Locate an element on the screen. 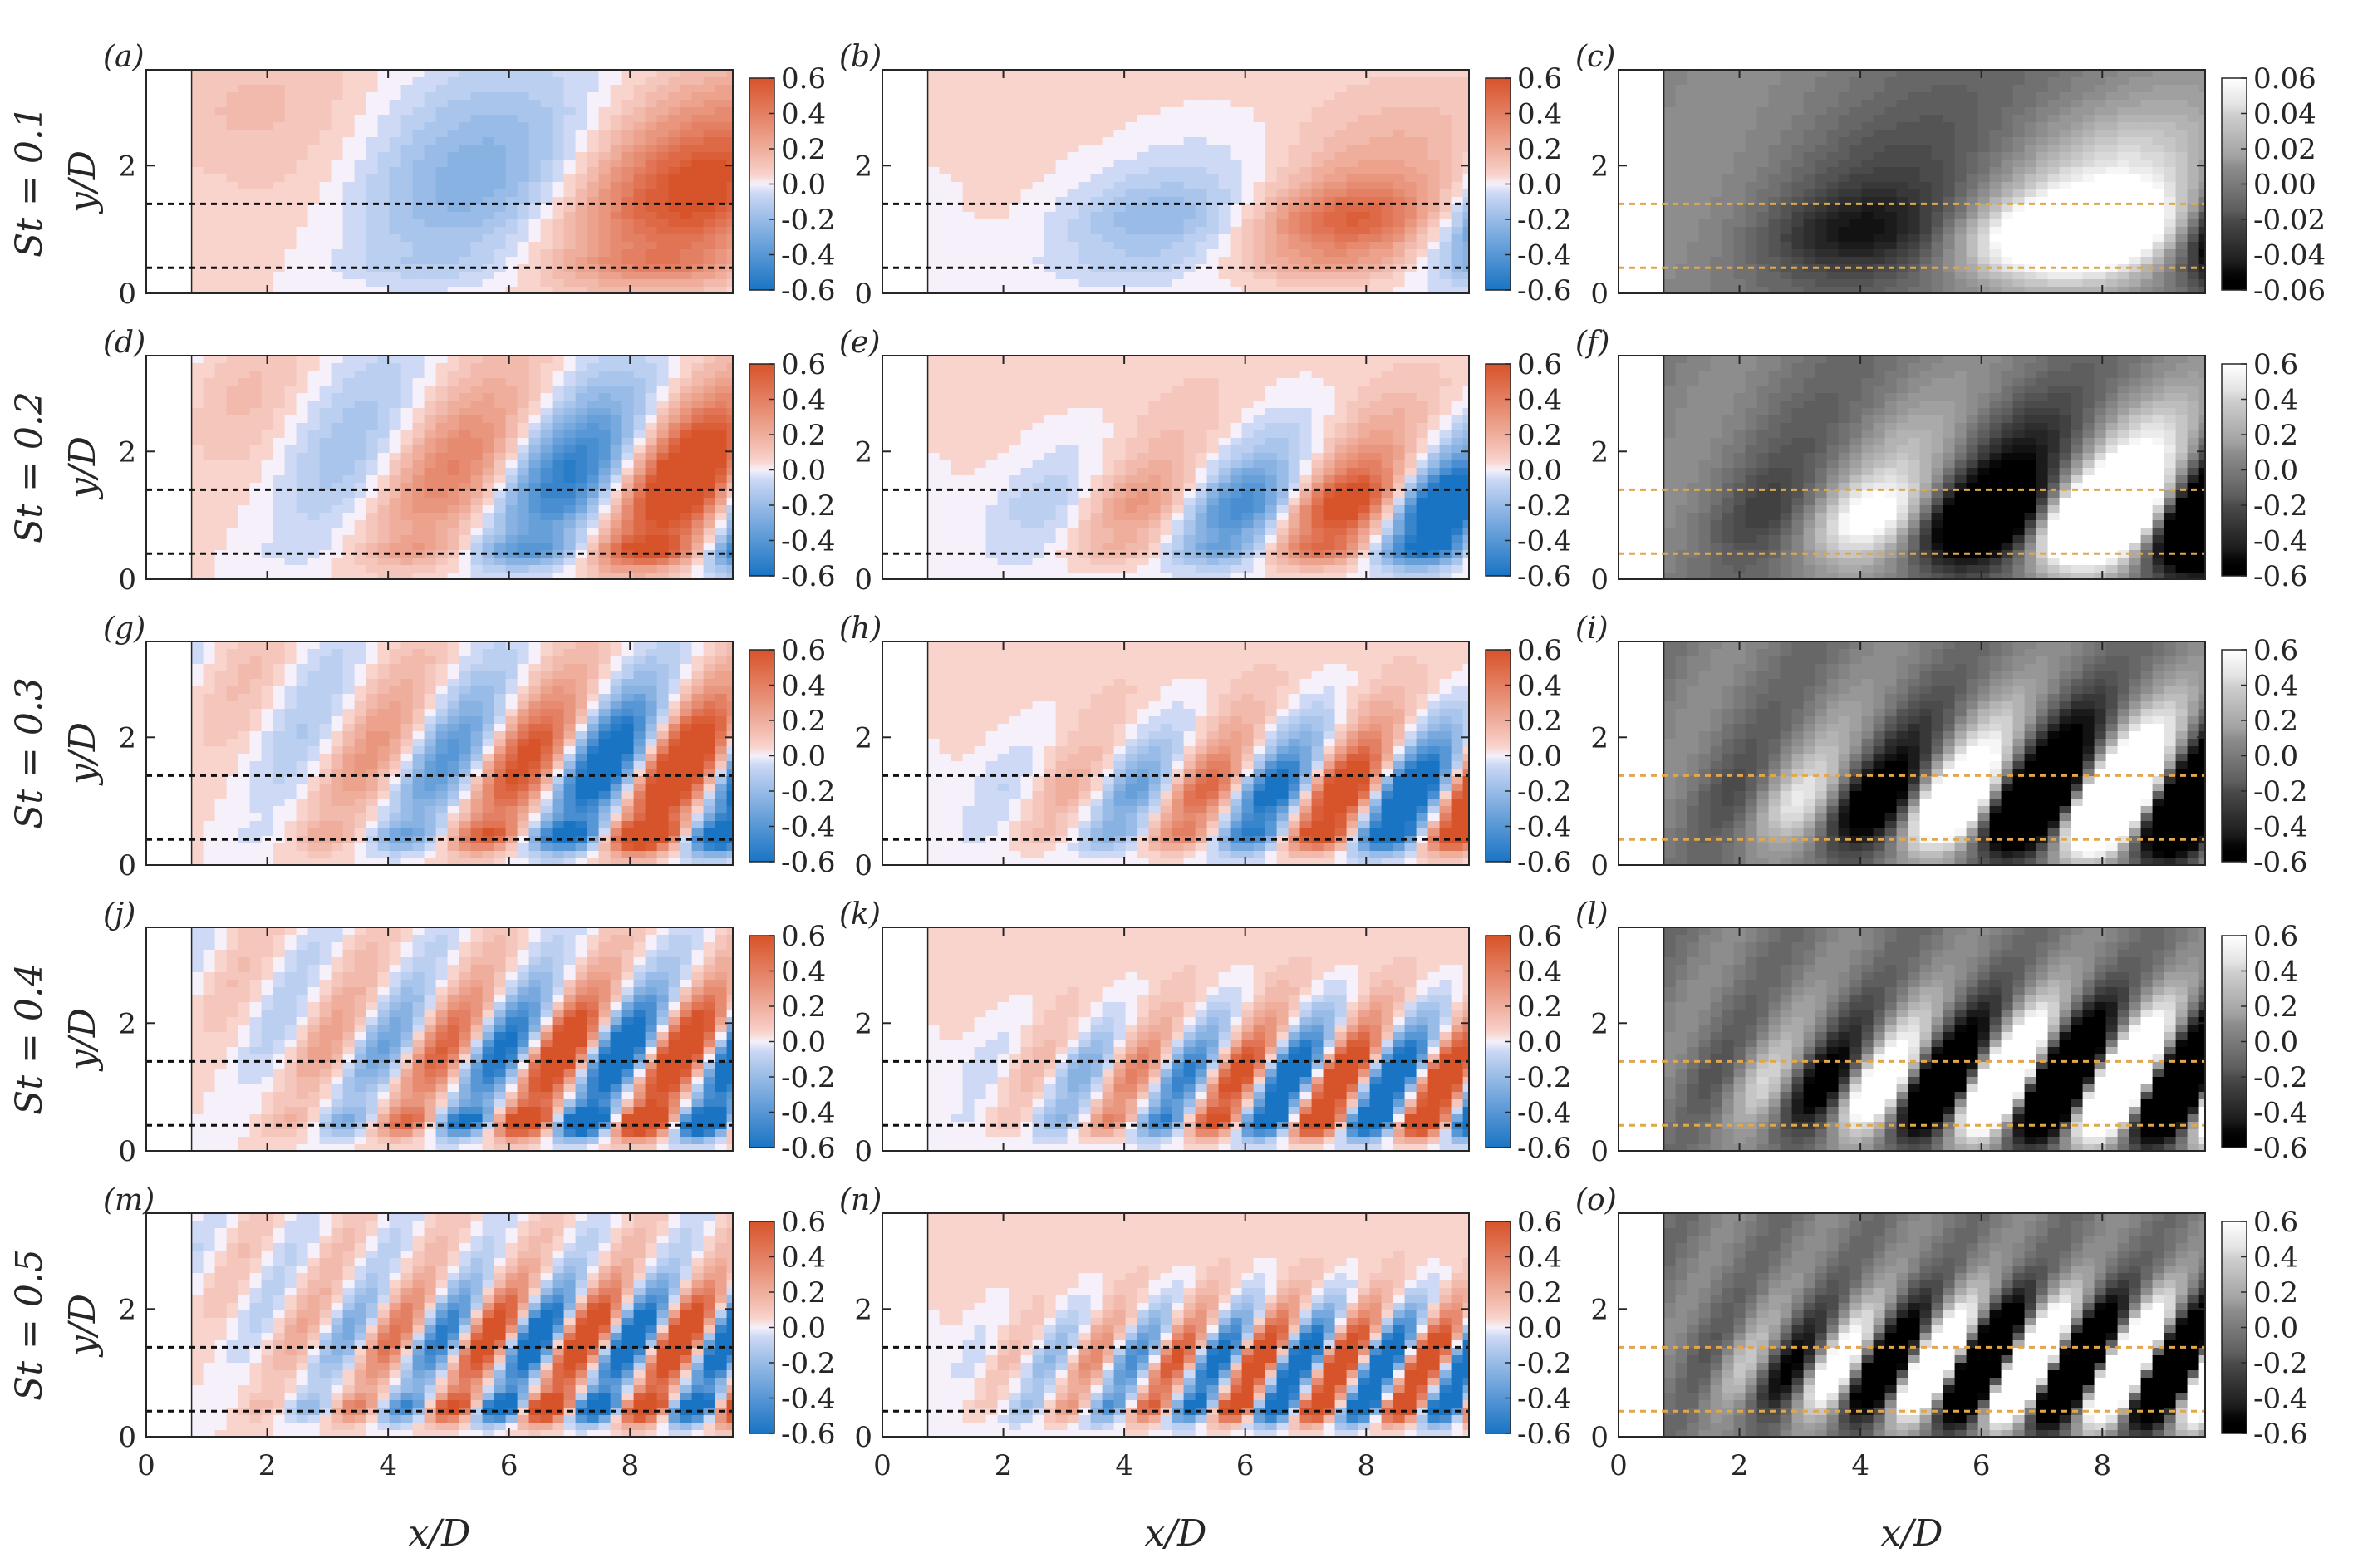 Image resolution: width=2353 pixels, height=1568 pixels. row-label-st: St = 0.1 is located at coordinates (30, 182).